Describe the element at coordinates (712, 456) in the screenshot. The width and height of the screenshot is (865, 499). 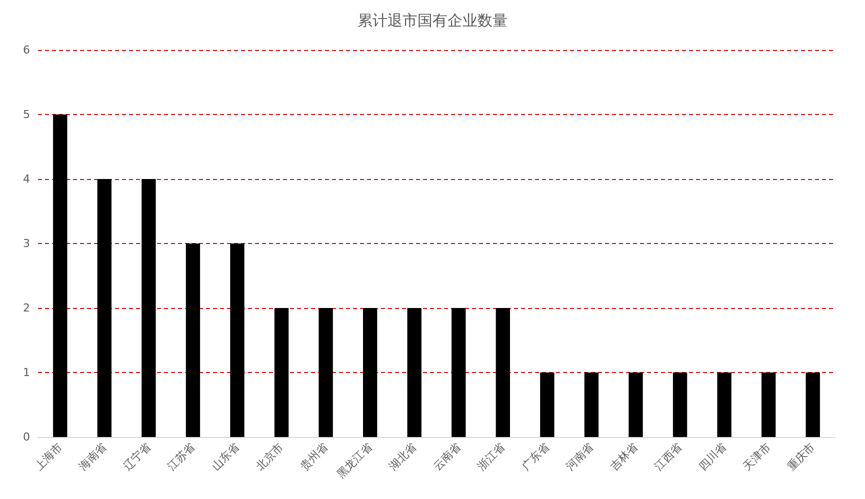
I see `x-tick-label: 四川省` at that location.